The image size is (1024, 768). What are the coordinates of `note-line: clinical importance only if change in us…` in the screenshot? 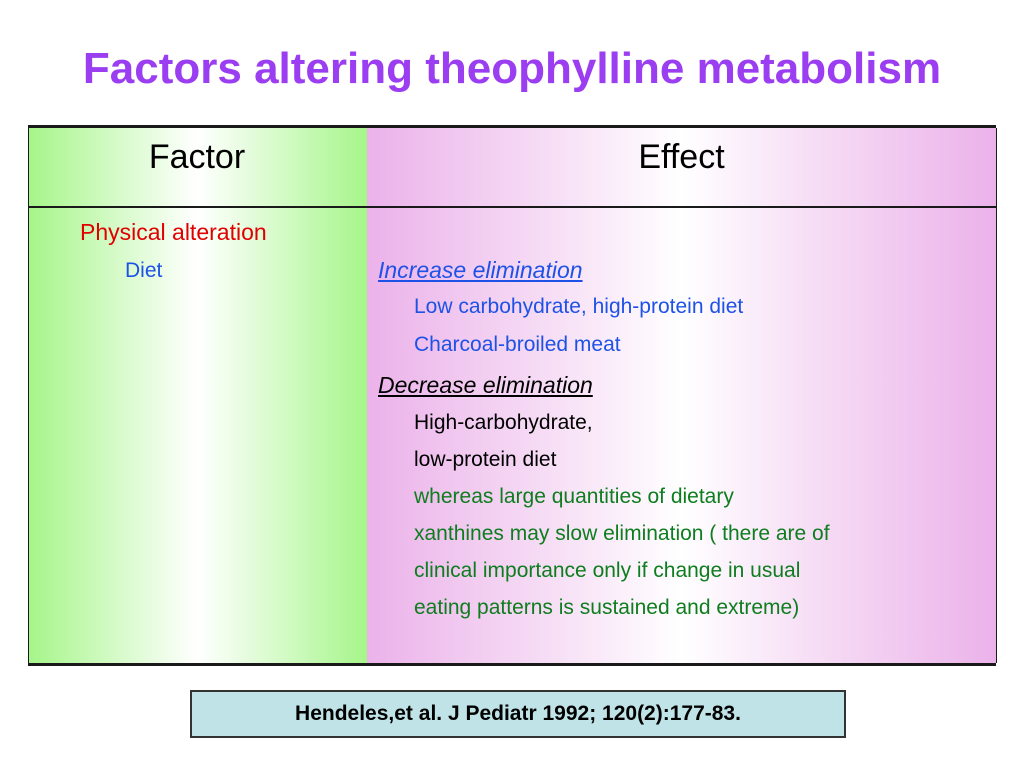 It's located at (607, 570).